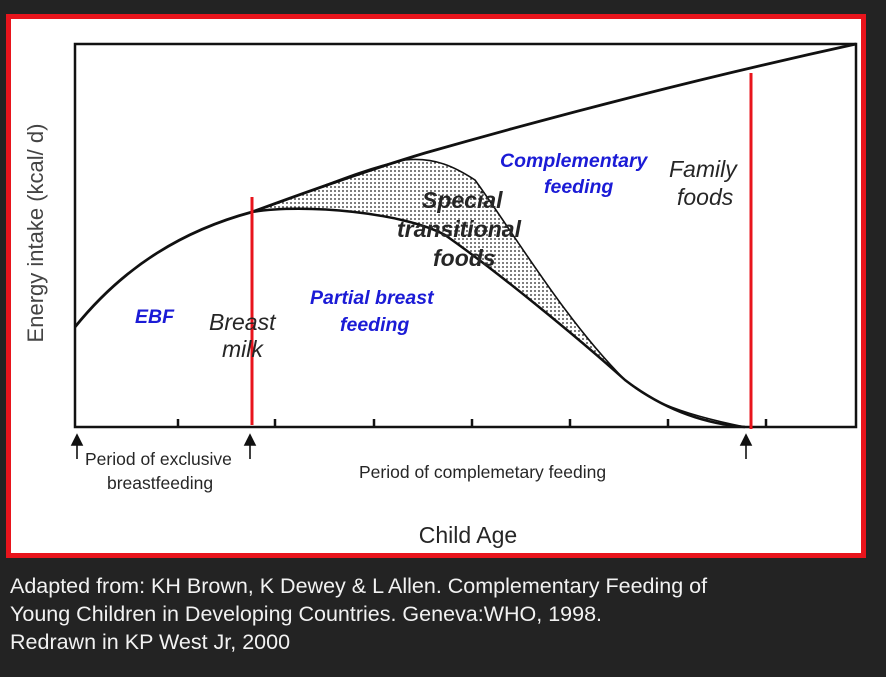  I want to click on special-foods-label-line1: Special, so click(462, 200).